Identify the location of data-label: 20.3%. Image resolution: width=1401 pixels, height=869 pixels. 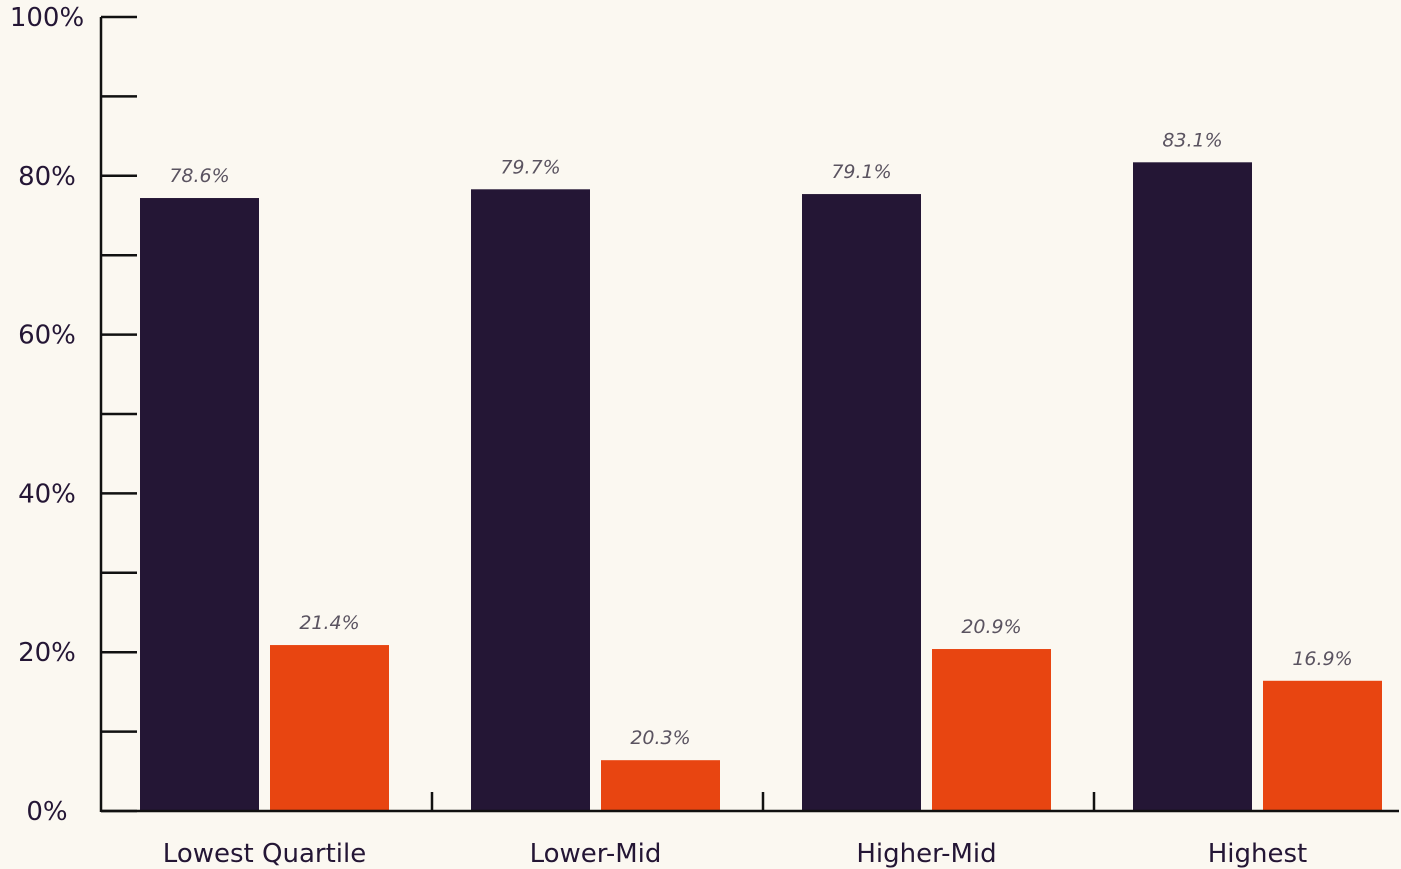
(660, 738).